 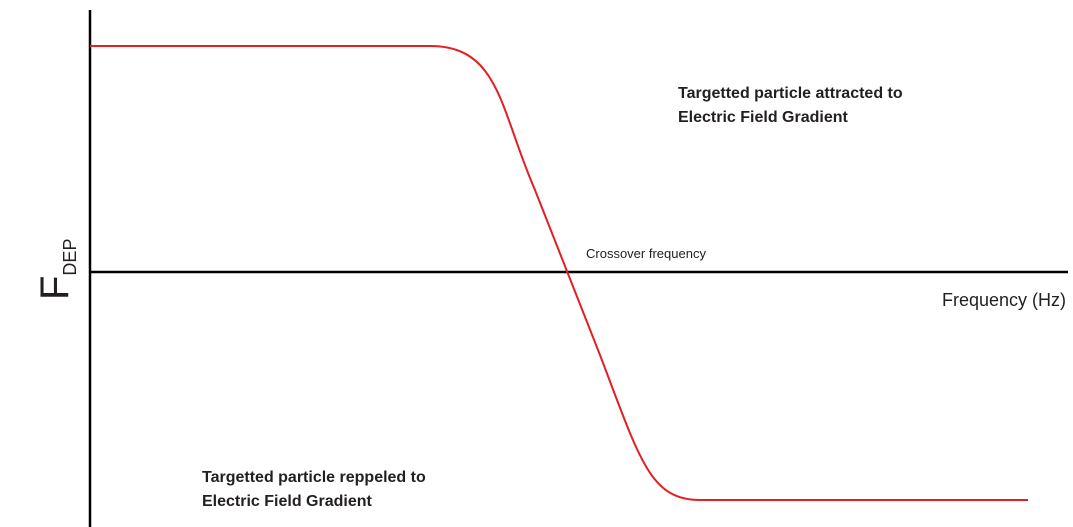 What do you see at coordinates (55, 288) in the screenshot?
I see `y-label-letter: F` at bounding box center [55, 288].